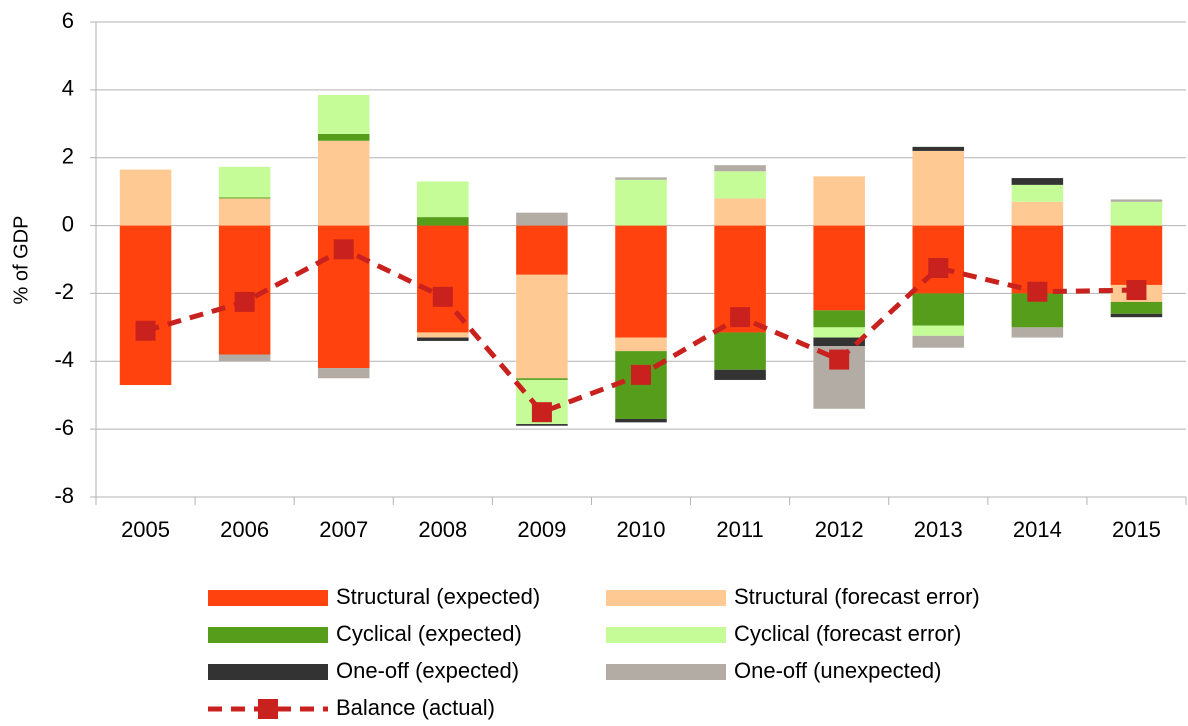  I want to click on x-tick-label: 2011, so click(739, 529).